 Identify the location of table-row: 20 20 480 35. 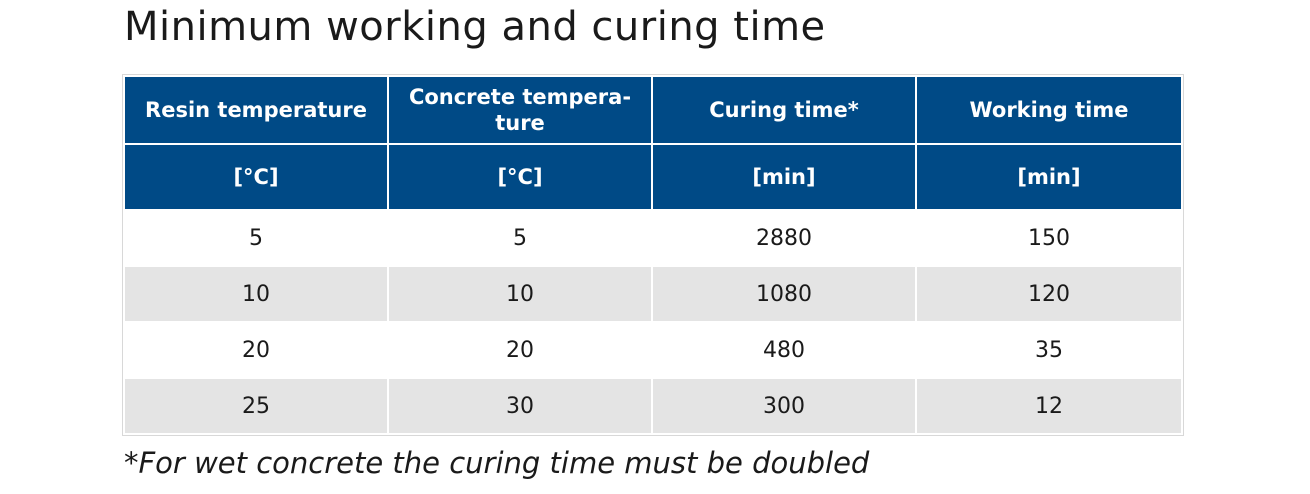
(653, 350).